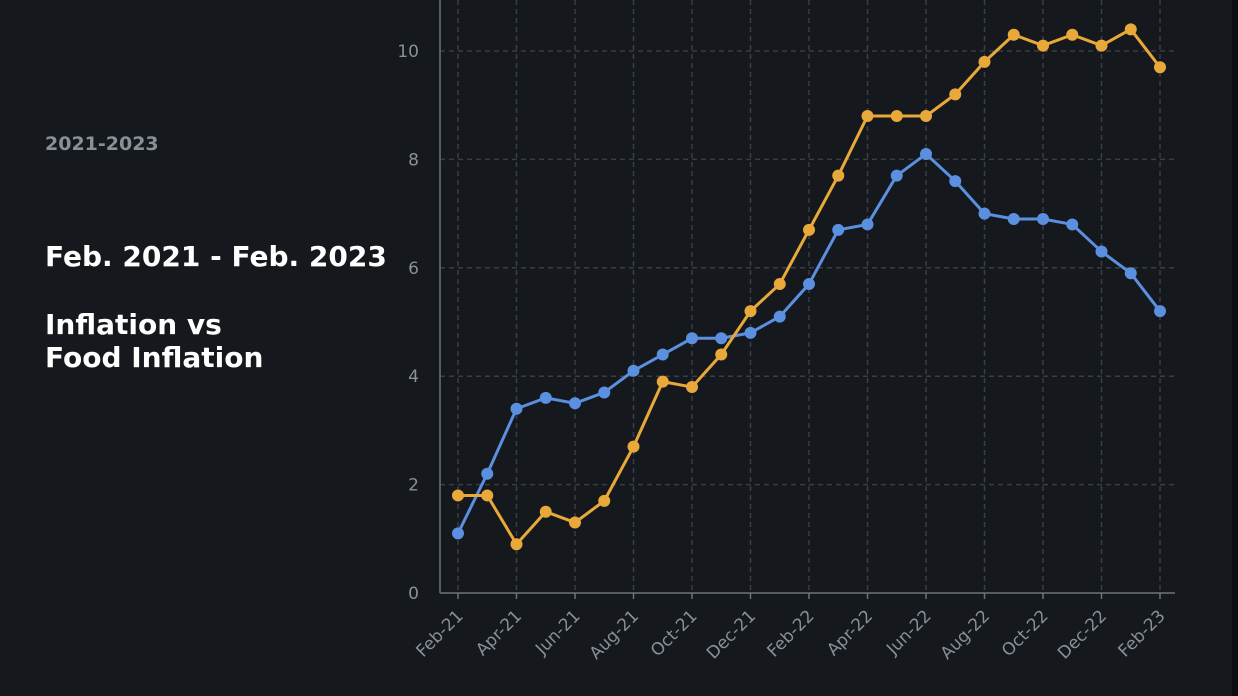  What do you see at coordinates (102, 144) in the screenshot?
I see `date-range-label: 2021-2023` at bounding box center [102, 144].